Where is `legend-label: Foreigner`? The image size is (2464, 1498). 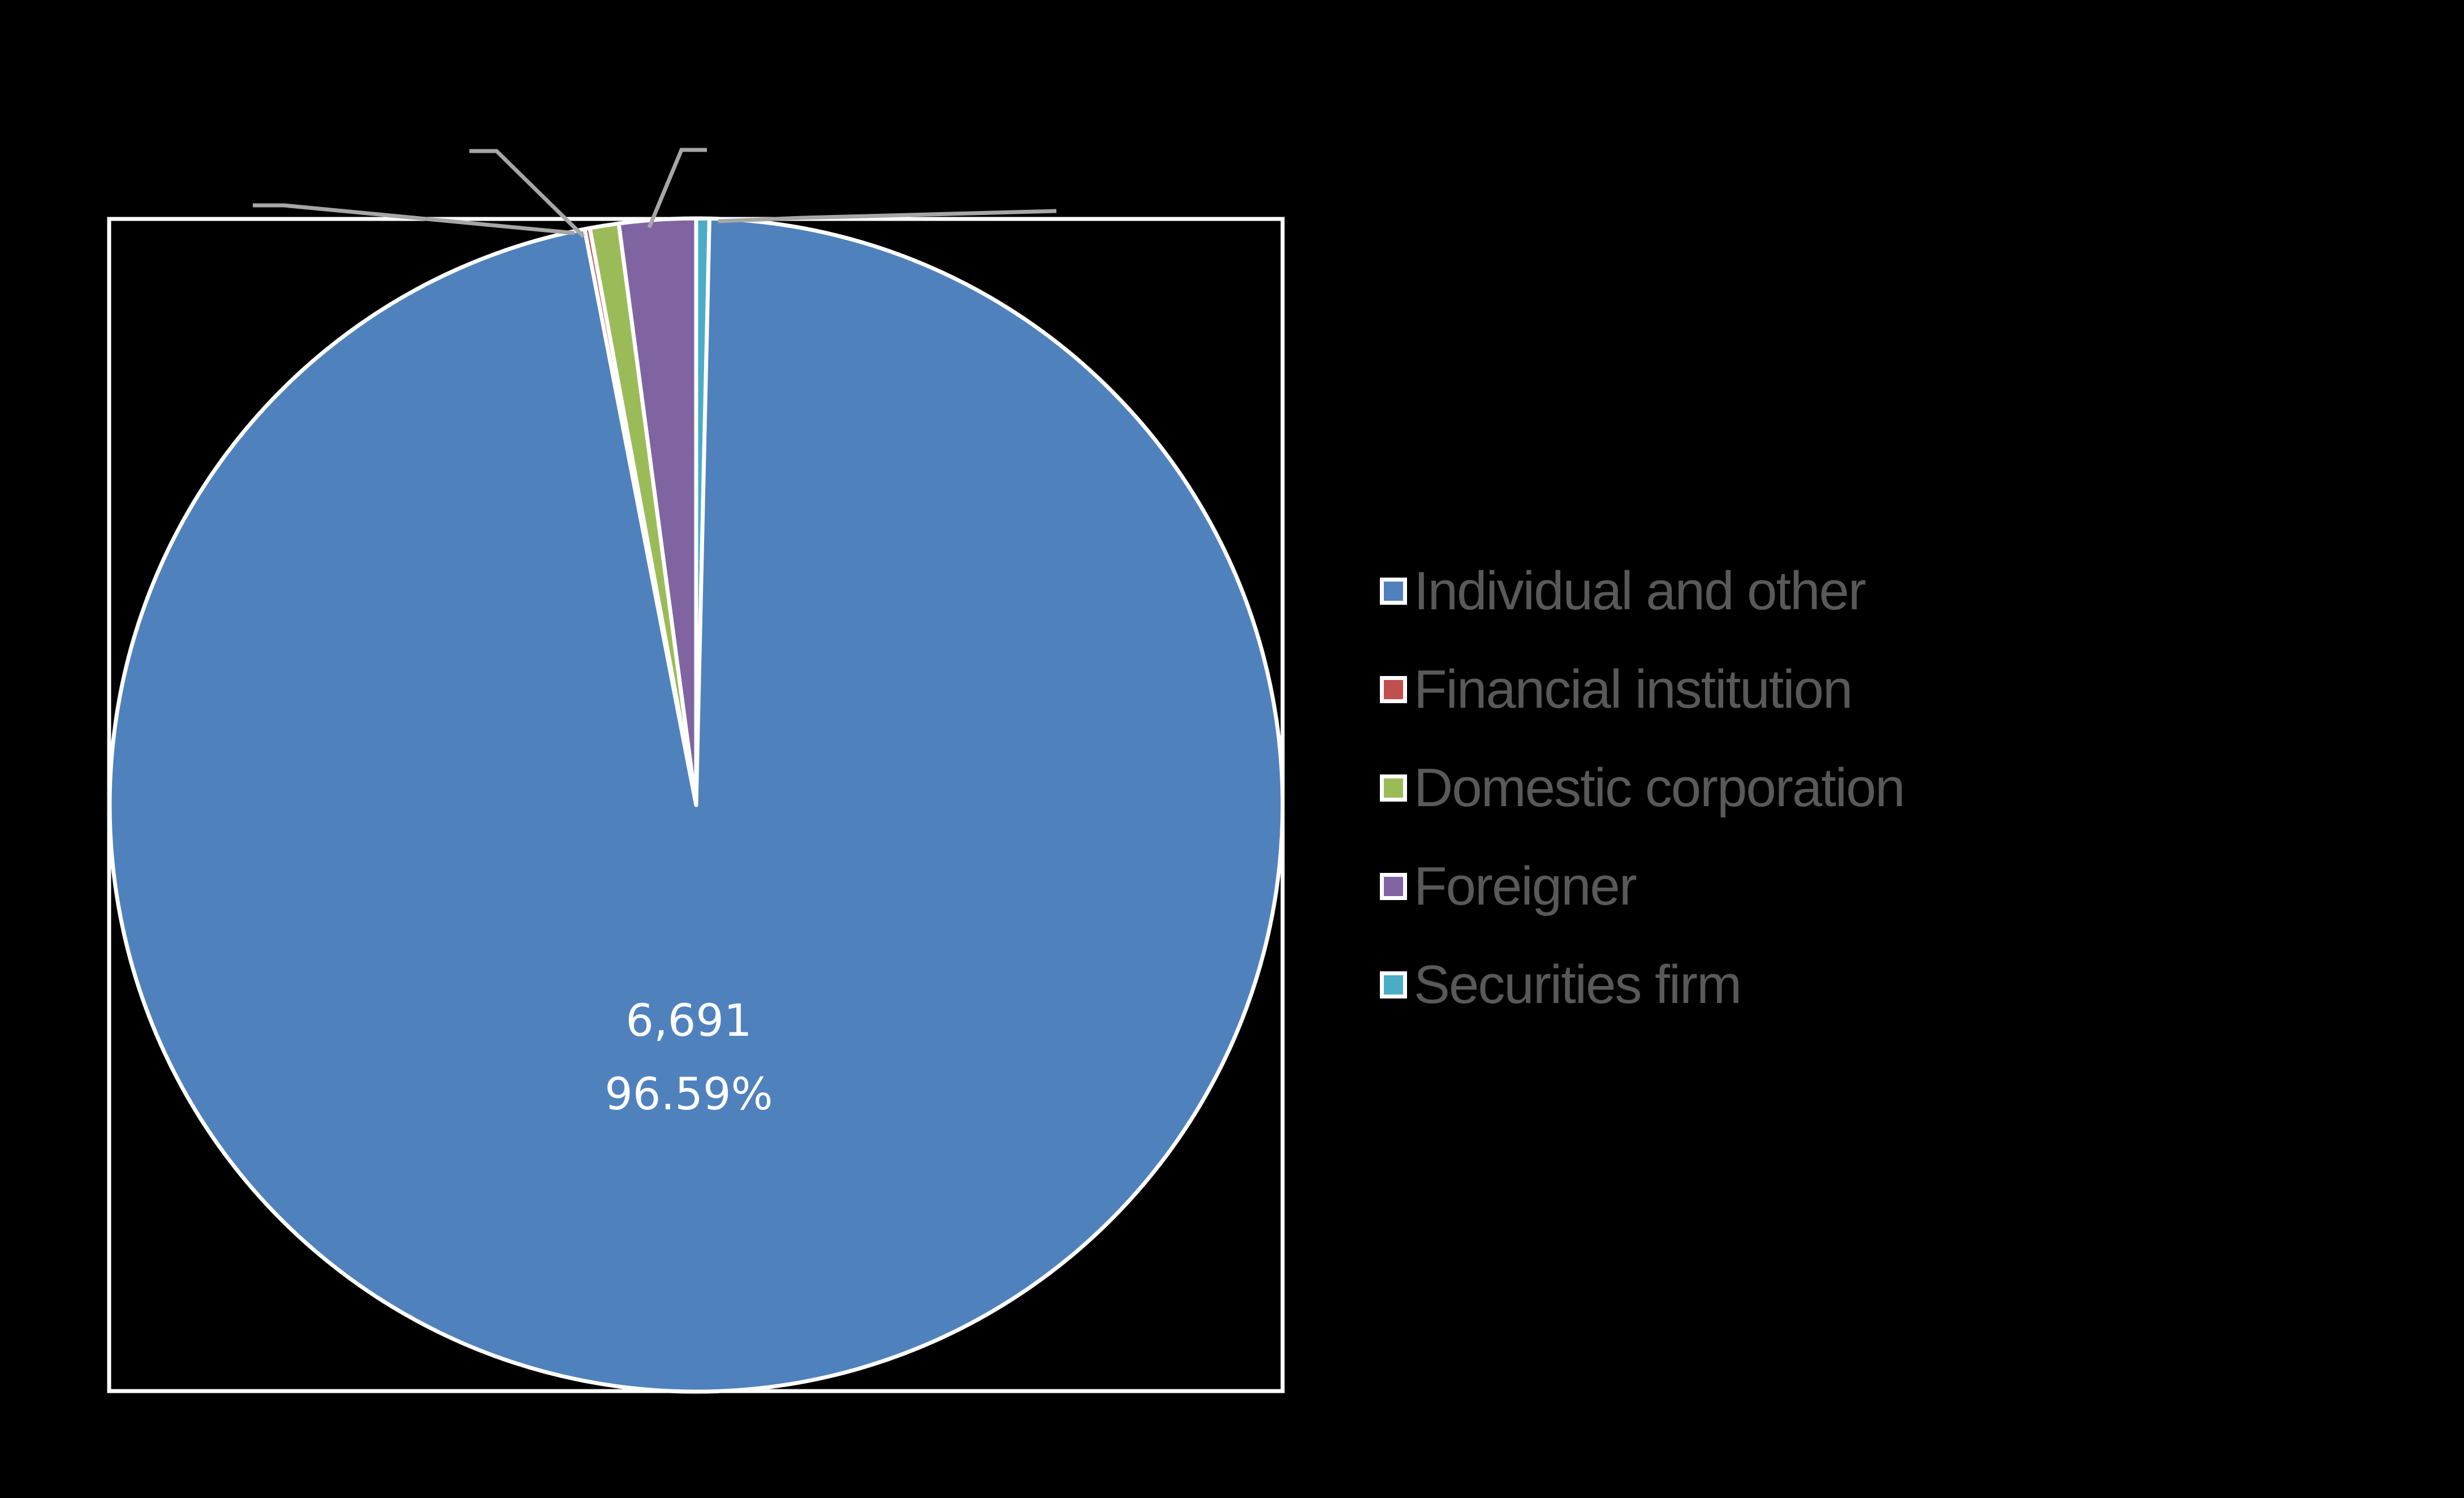 legend-label: Foreigner is located at coordinates (1526, 886).